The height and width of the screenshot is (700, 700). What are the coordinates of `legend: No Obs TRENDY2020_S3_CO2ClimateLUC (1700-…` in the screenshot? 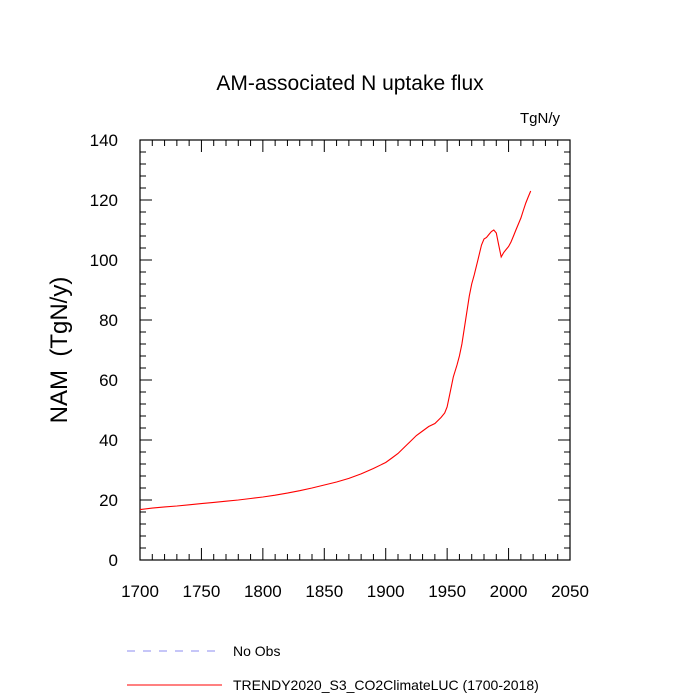 It's located at (333, 668).